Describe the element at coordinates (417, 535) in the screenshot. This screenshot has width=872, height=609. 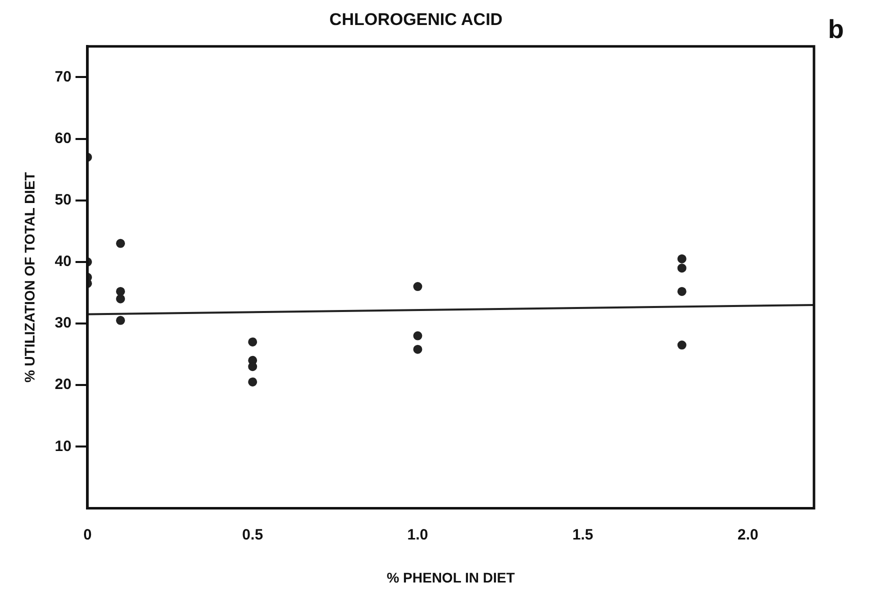
I see `x-tick-label: 1.0` at that location.